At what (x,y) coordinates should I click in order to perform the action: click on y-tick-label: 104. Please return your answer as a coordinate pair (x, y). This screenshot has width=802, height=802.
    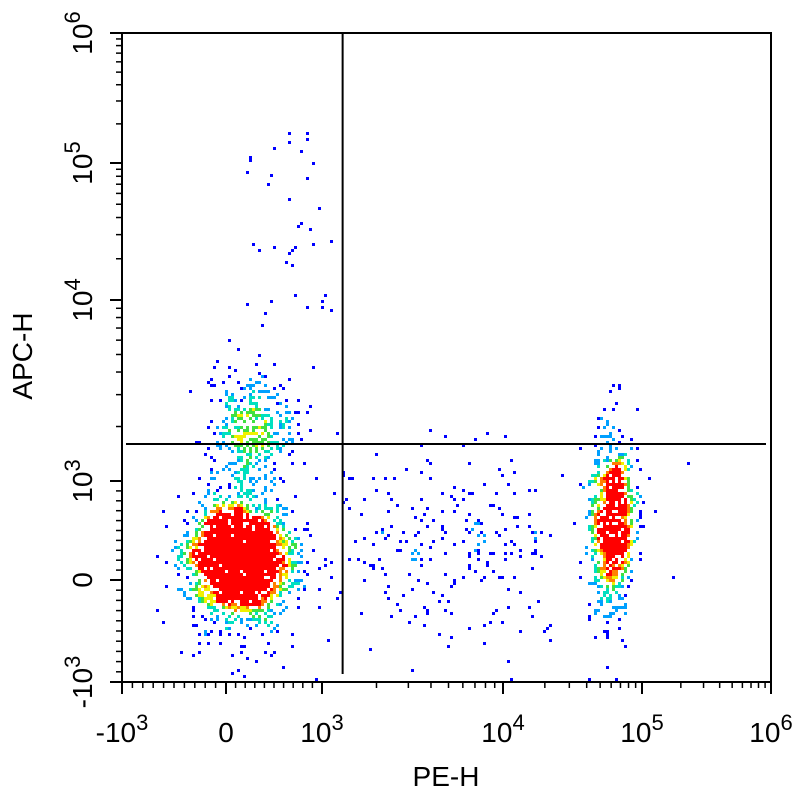
    Looking at the image, I should click on (79, 299).